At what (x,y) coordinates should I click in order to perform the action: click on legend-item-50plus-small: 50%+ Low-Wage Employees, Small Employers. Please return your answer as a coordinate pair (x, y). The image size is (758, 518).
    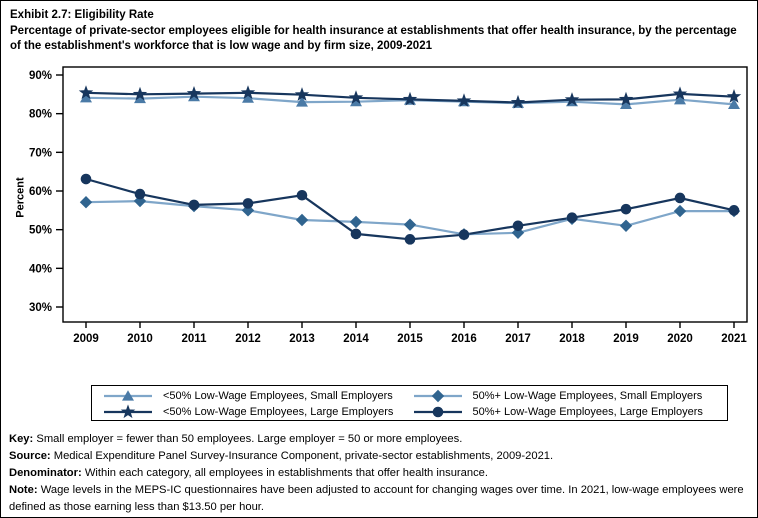
    Looking at the image, I should click on (567, 396).